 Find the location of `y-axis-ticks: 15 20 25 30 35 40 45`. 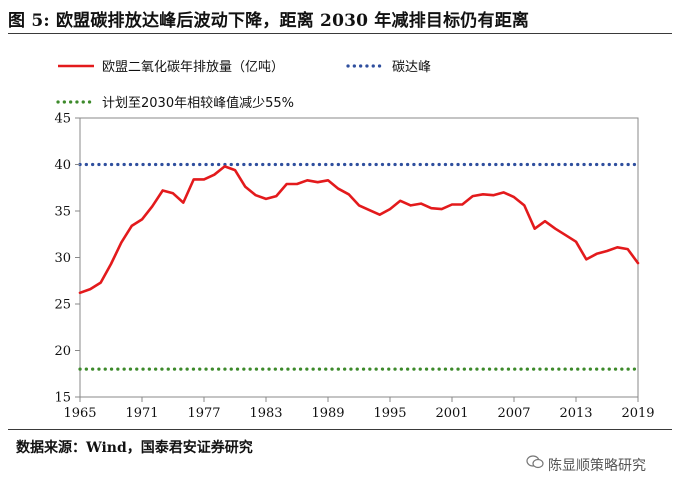

y-axis-ticks: 15 20 25 30 35 40 45 is located at coordinates (67, 259).